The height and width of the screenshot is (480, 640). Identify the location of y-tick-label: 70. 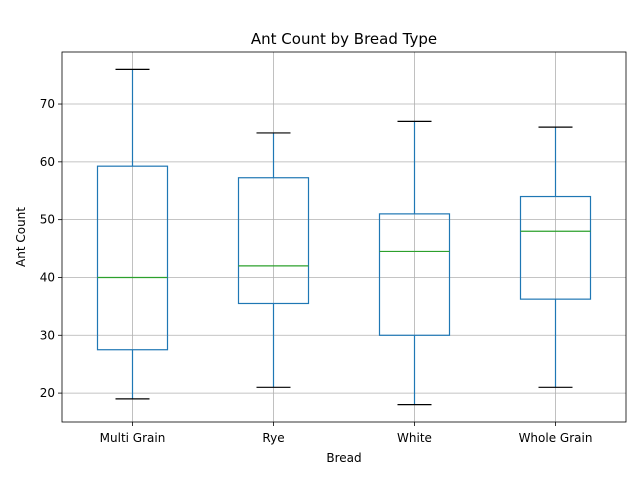
(47, 104).